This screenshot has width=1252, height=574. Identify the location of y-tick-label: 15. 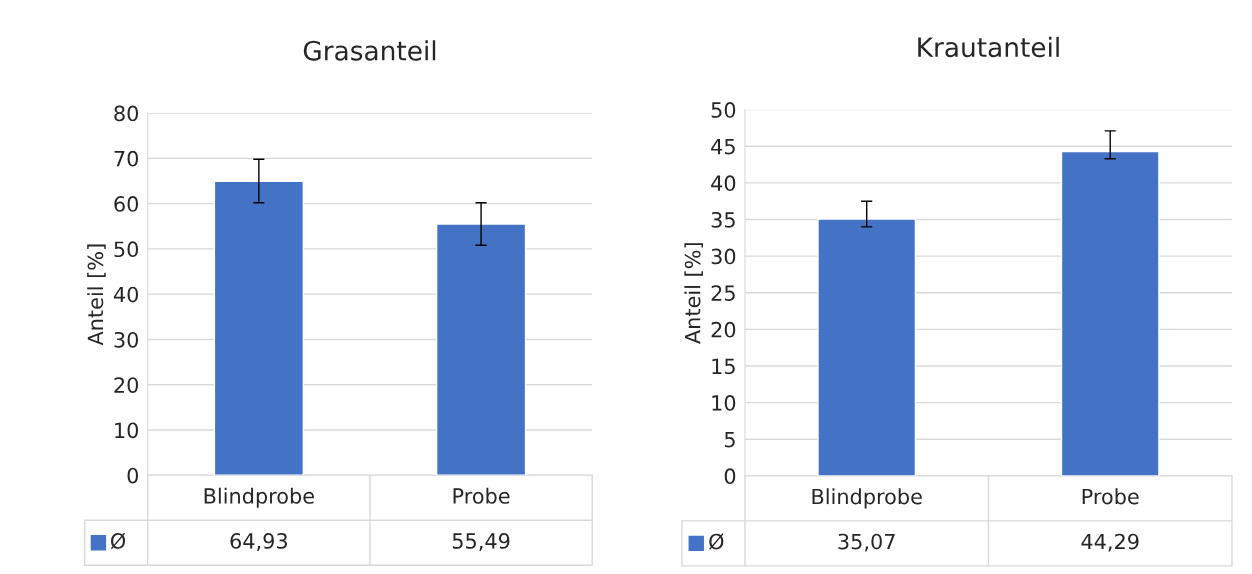
(723, 366).